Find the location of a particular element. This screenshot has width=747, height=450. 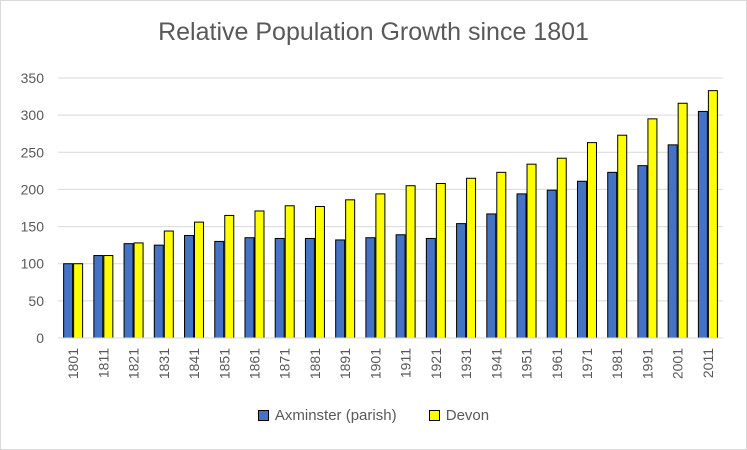

x-tick-label: 1921 is located at coordinates (436, 363).